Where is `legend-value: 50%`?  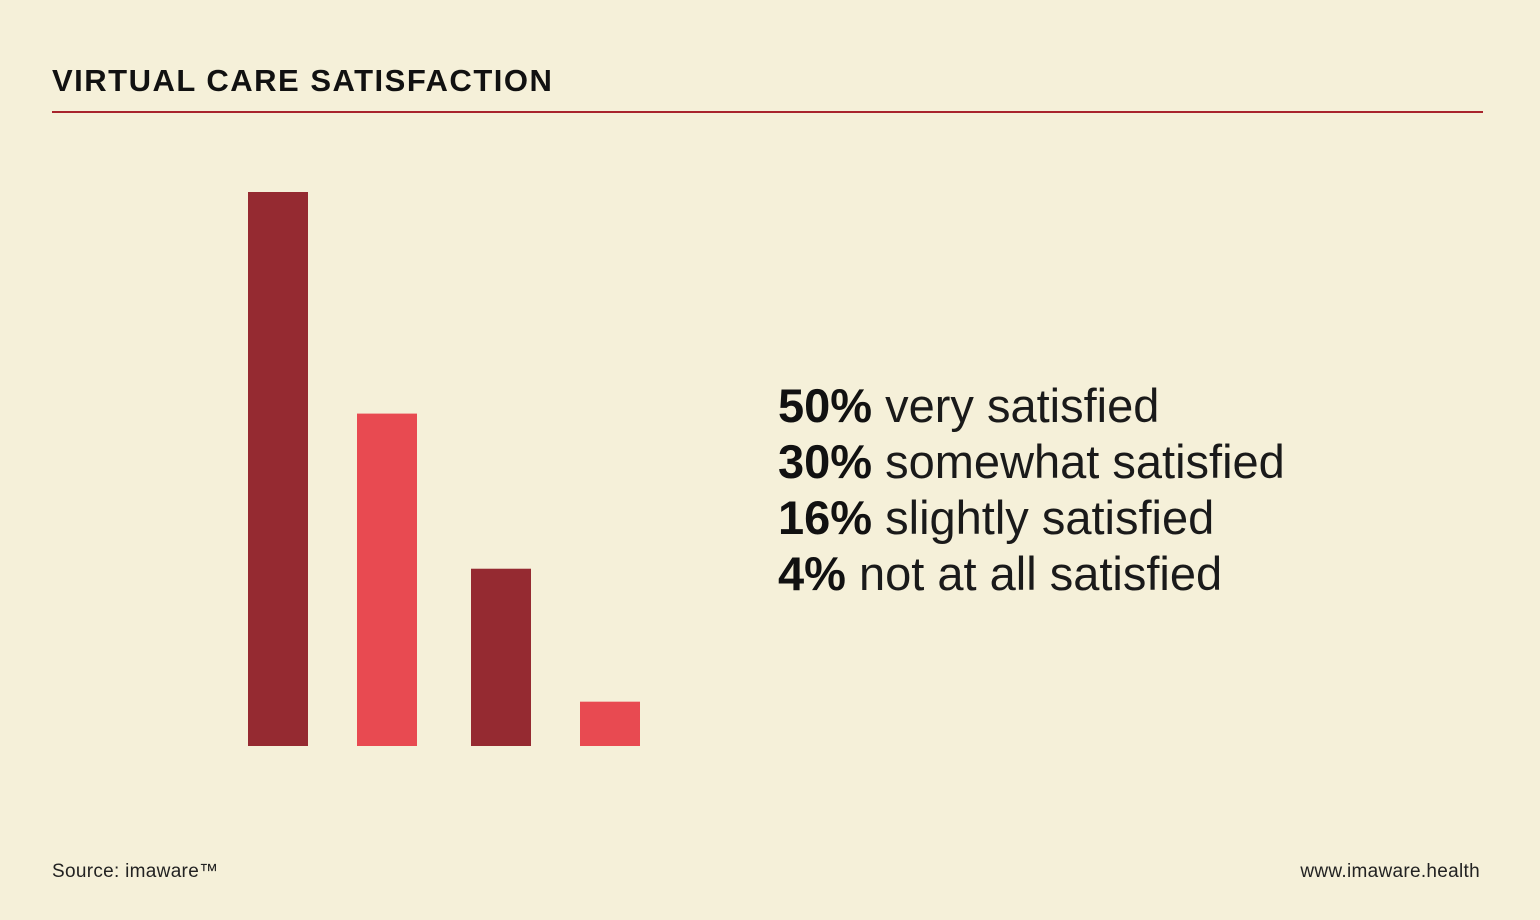
legend-value: 50% is located at coordinates (825, 405).